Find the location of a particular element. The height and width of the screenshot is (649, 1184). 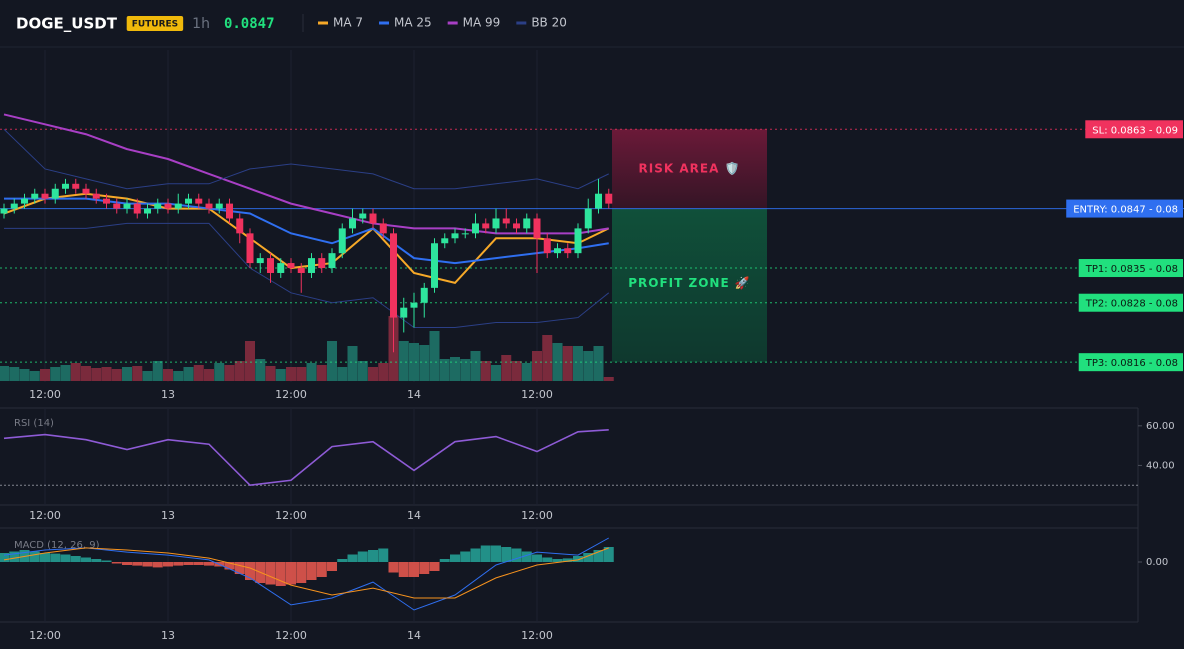

bollinger-upper is located at coordinates (306, 159).